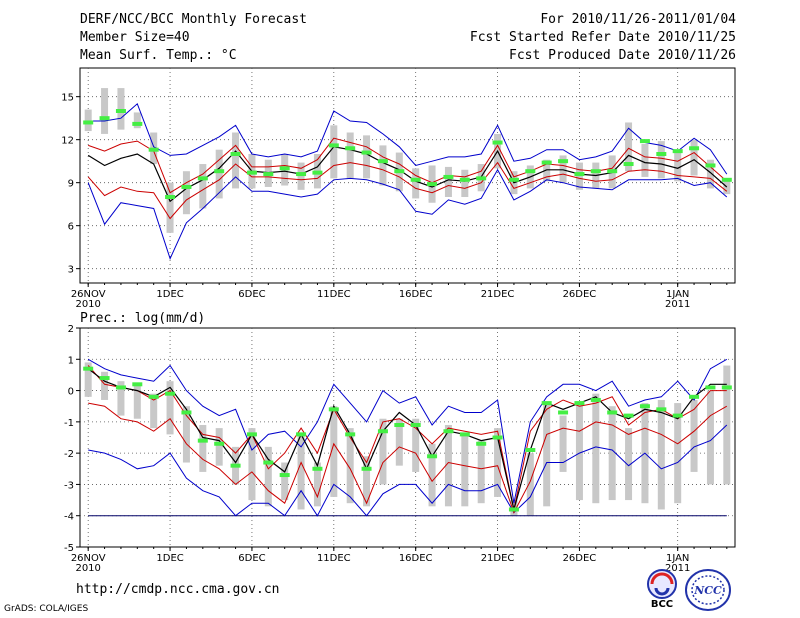 This screenshot has width=800, height=618. I want to click on temp-series-spread-low, so click(408, 165).